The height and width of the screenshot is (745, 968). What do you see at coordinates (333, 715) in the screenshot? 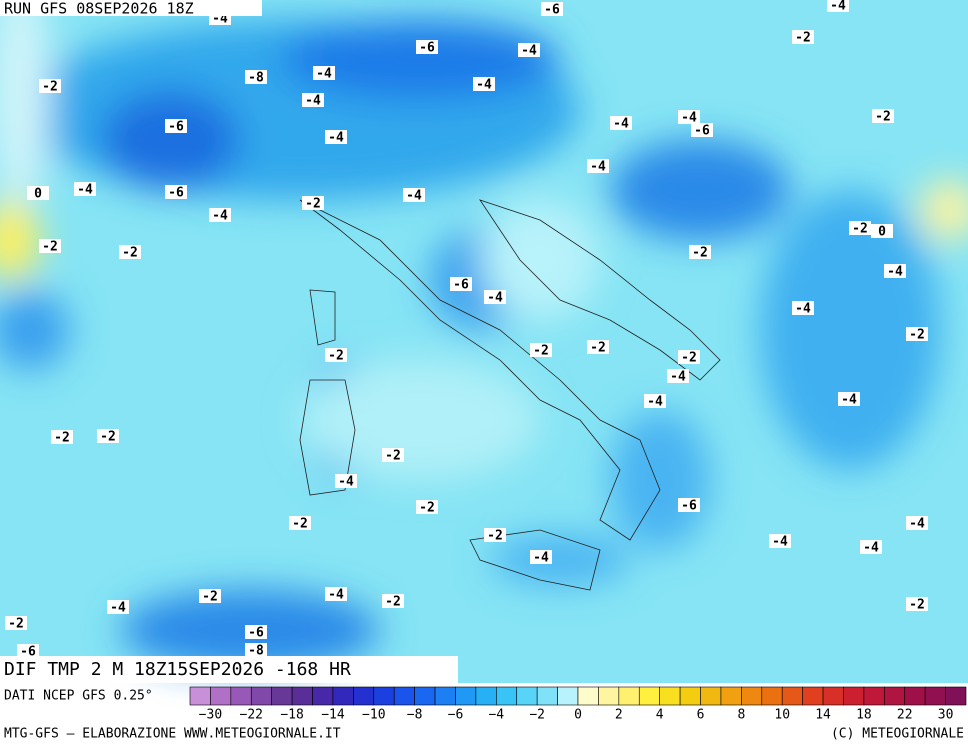
I see `colorbar-label: −14` at bounding box center [333, 715].